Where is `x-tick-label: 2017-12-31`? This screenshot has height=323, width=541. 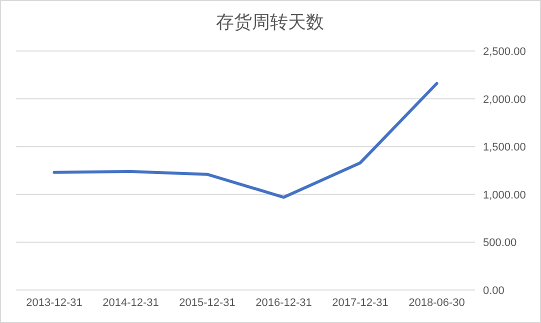
x-tick-label: 2017-12-31 is located at coordinates (360, 303).